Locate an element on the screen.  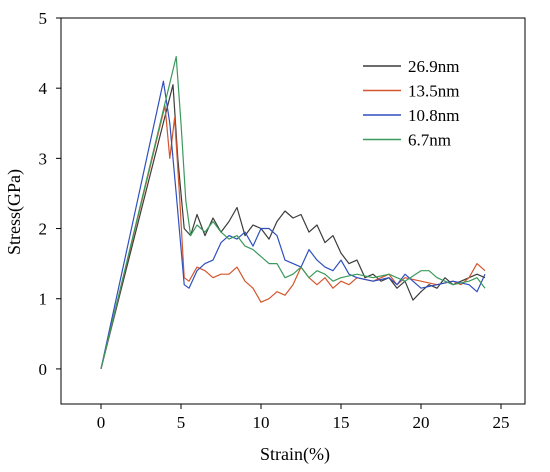
x-tick-label: 15 is located at coordinates (341, 422).